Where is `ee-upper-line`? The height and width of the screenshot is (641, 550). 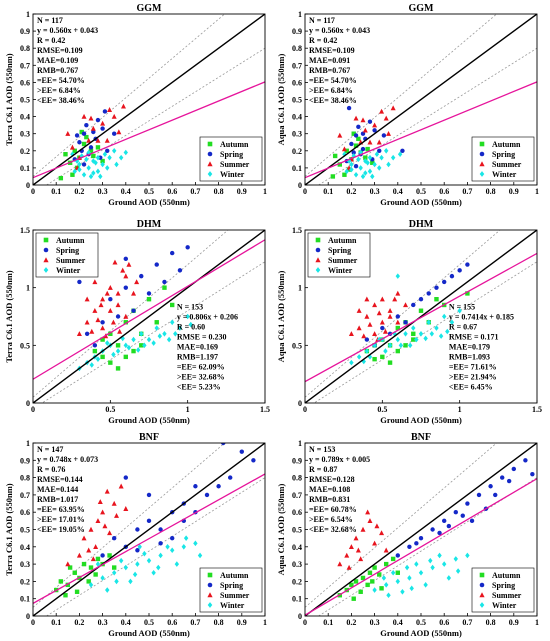 ee-upper-line is located at coordinates (129, 525).